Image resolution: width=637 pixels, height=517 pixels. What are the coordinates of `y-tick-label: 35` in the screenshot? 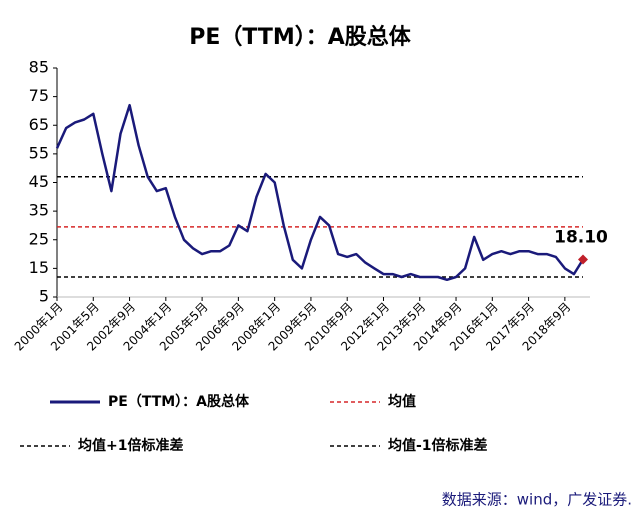 It's located at (39, 210).